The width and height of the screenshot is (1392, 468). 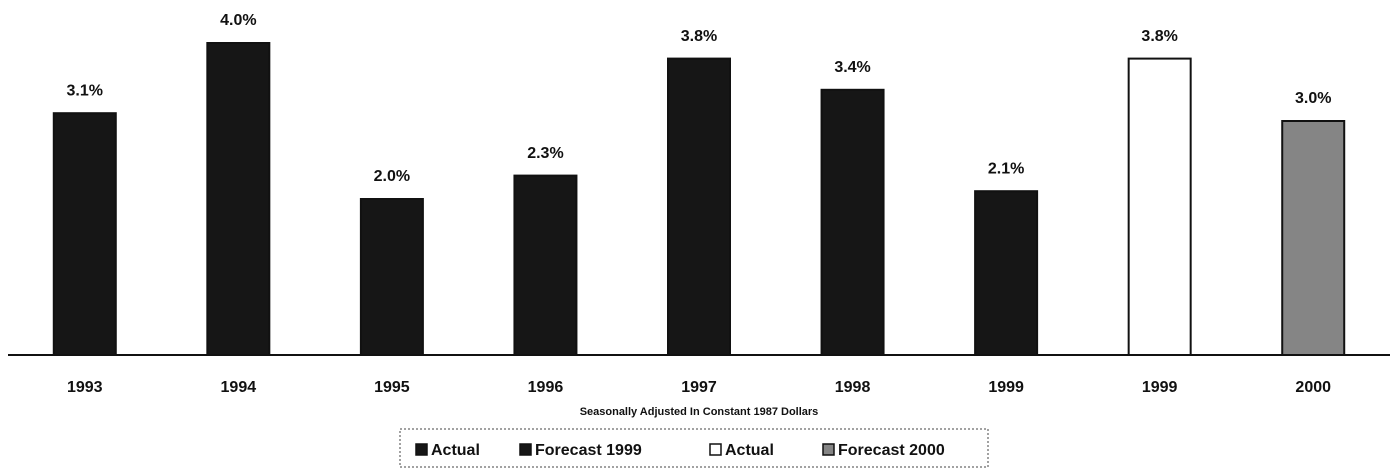 I want to click on legend-label: Forecast 1999, so click(x=588, y=450).